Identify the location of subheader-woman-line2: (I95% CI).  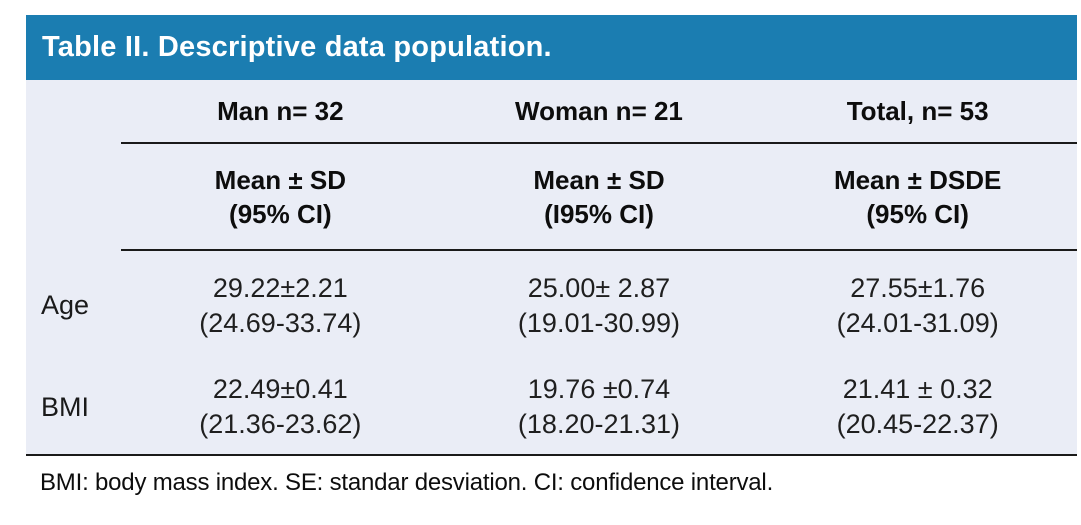
(599, 213).